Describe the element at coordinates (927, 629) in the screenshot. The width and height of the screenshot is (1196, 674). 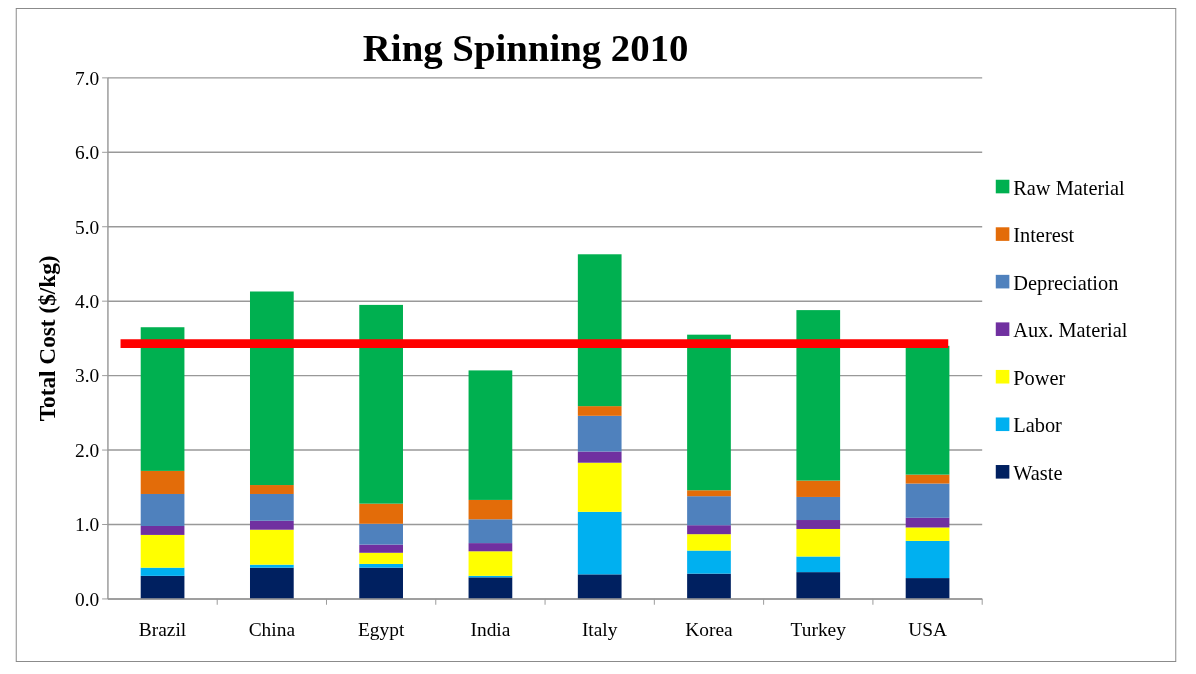
I see `x-tick-label: USA` at that location.